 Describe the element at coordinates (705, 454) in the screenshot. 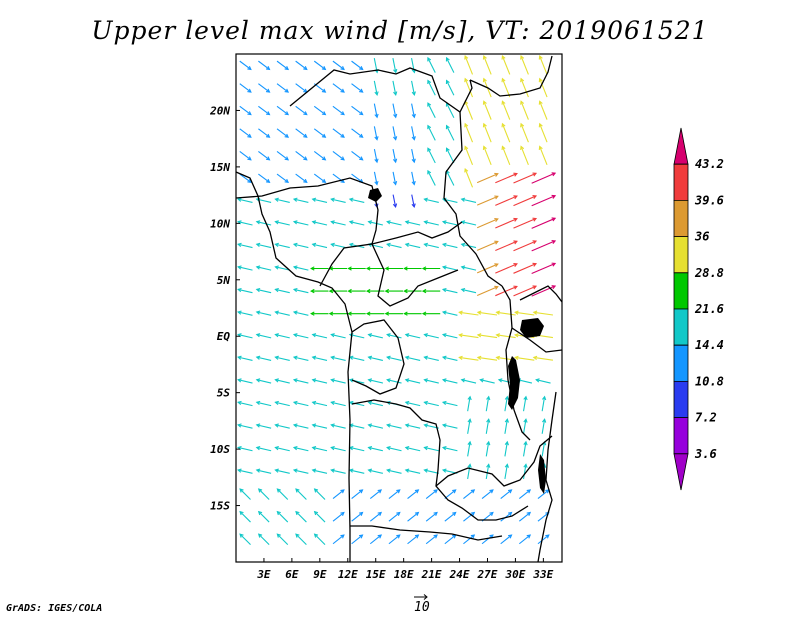

I see `colorbar-label: 3.6` at that location.